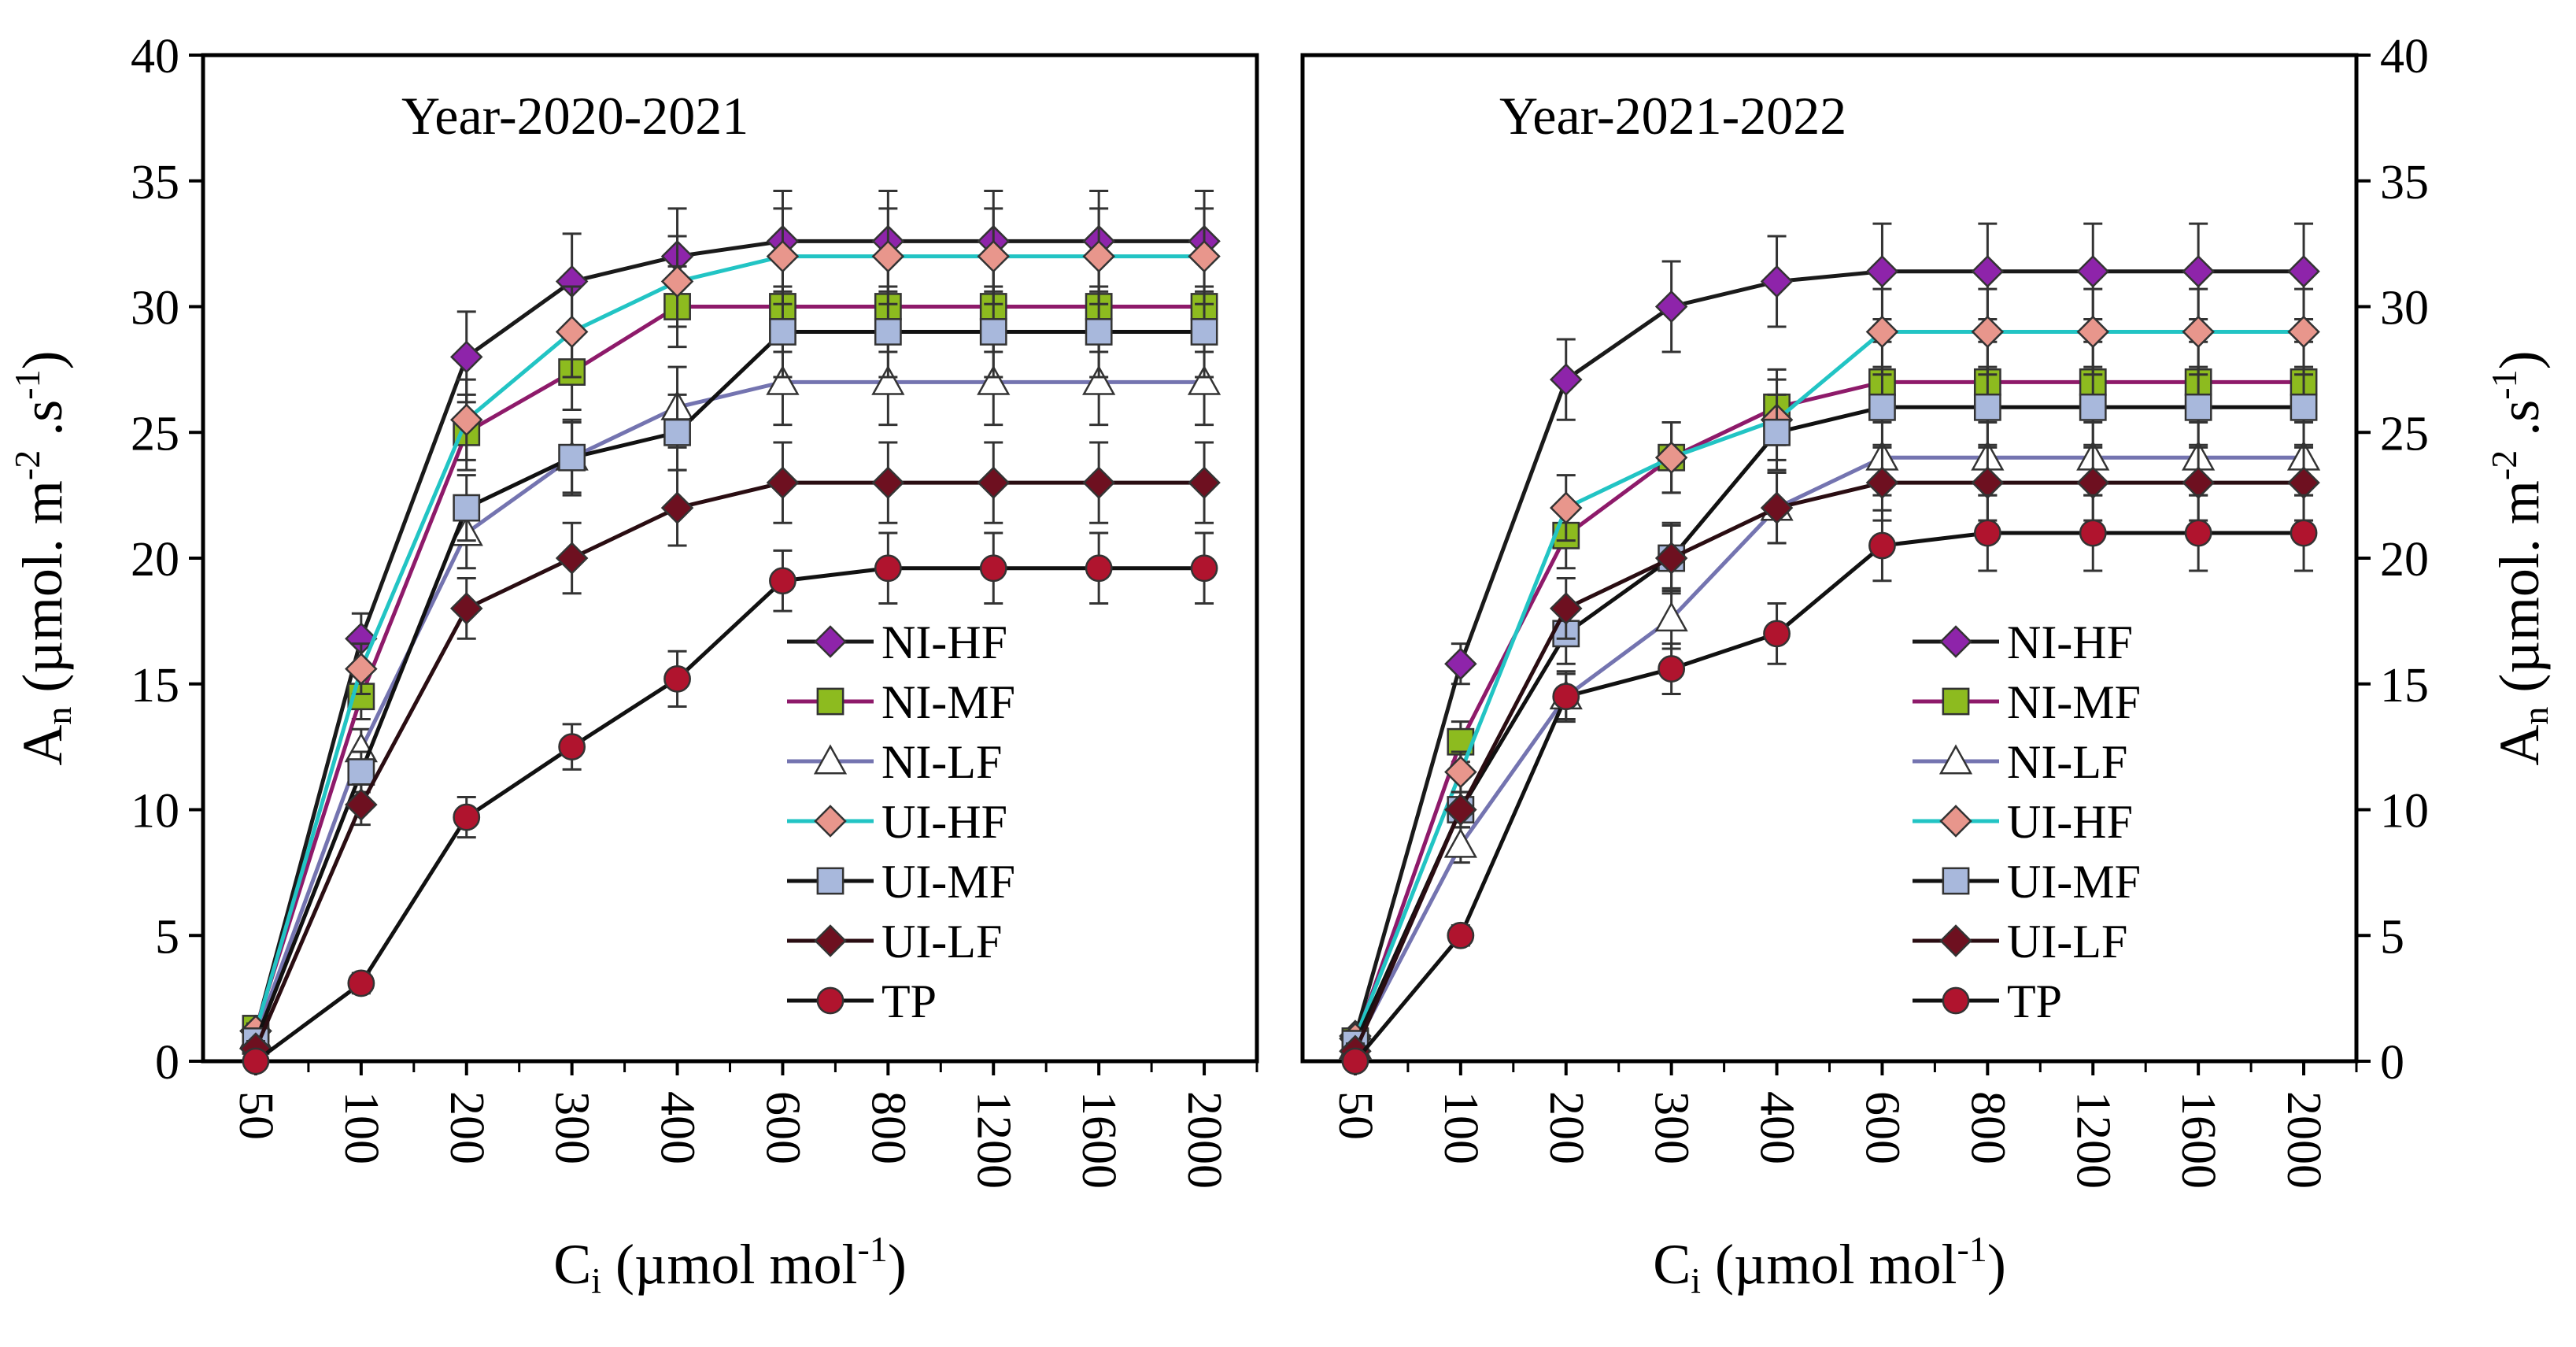 The height and width of the screenshot is (1347, 2576). I want to click on x-tick-label: 800, so click(1987, 1127).